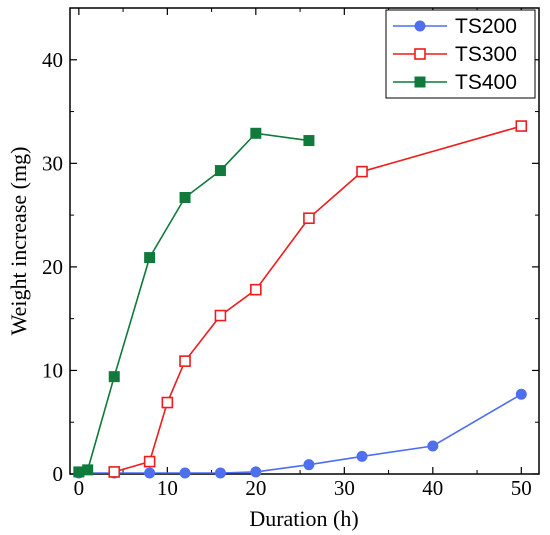  What do you see at coordinates (18, 241) in the screenshot?
I see `y-axis-title: Weight increase (mg)` at bounding box center [18, 241].